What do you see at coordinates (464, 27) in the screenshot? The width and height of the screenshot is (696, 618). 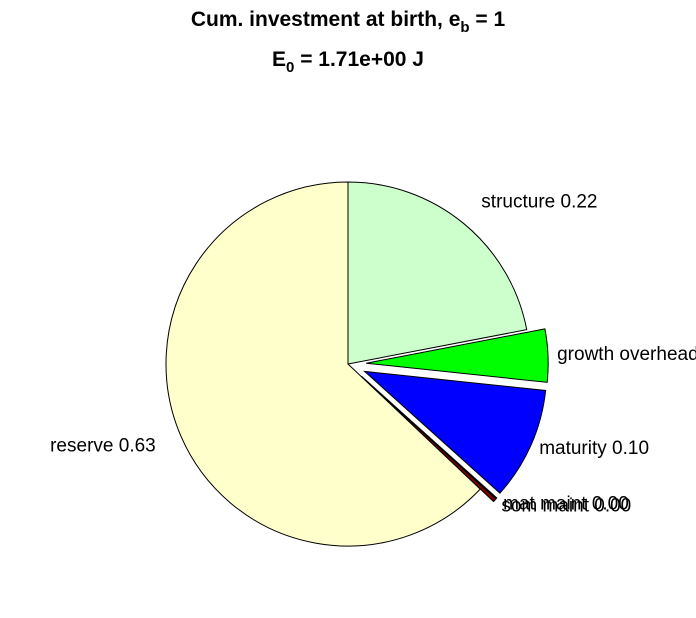 I see `title-sub: b` at bounding box center [464, 27].